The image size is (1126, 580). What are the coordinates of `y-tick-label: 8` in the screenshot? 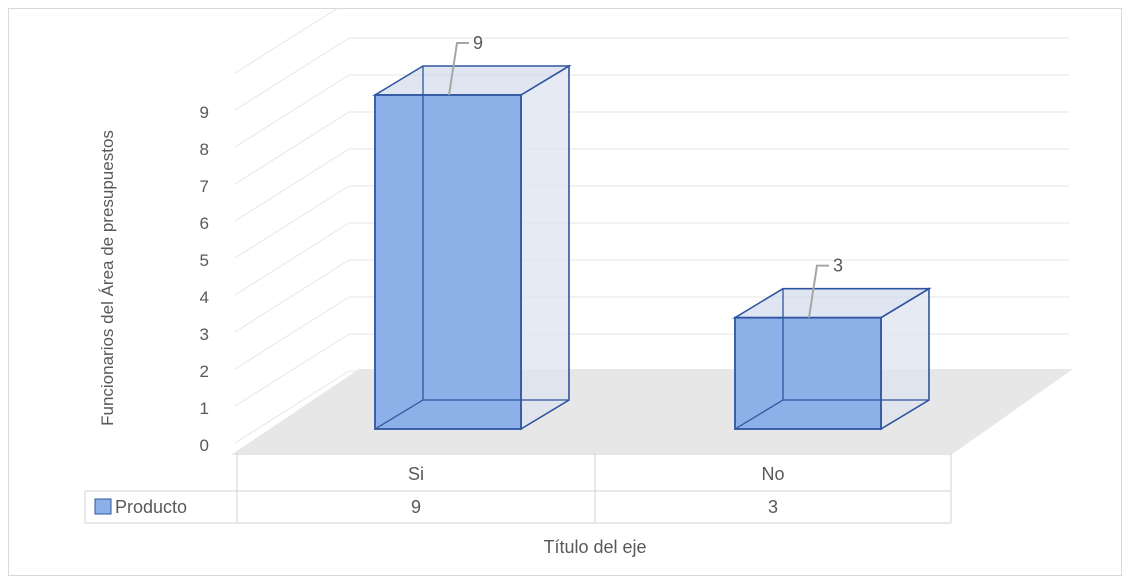 It's located at (204, 149).